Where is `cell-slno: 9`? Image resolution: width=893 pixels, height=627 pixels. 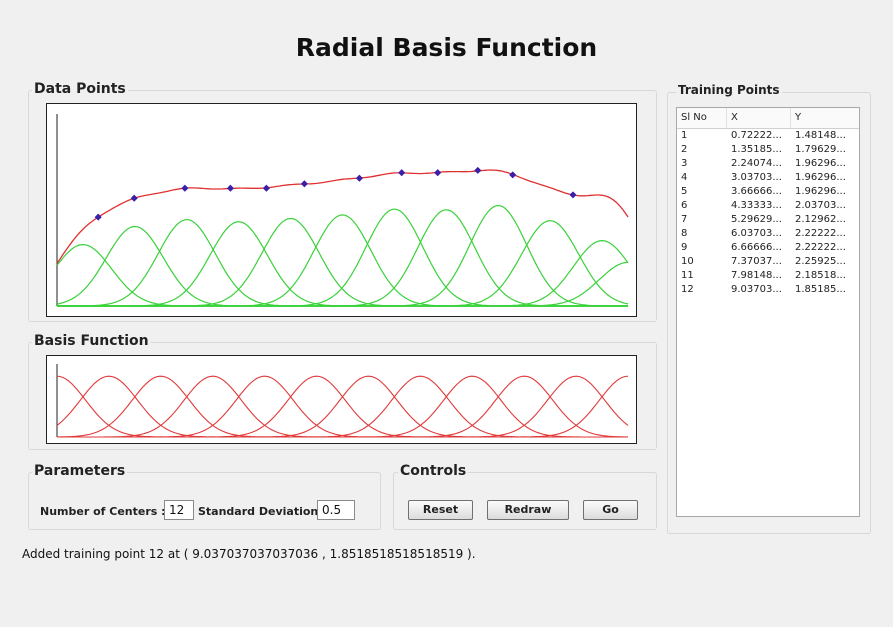 cell-slno: 9 is located at coordinates (684, 247).